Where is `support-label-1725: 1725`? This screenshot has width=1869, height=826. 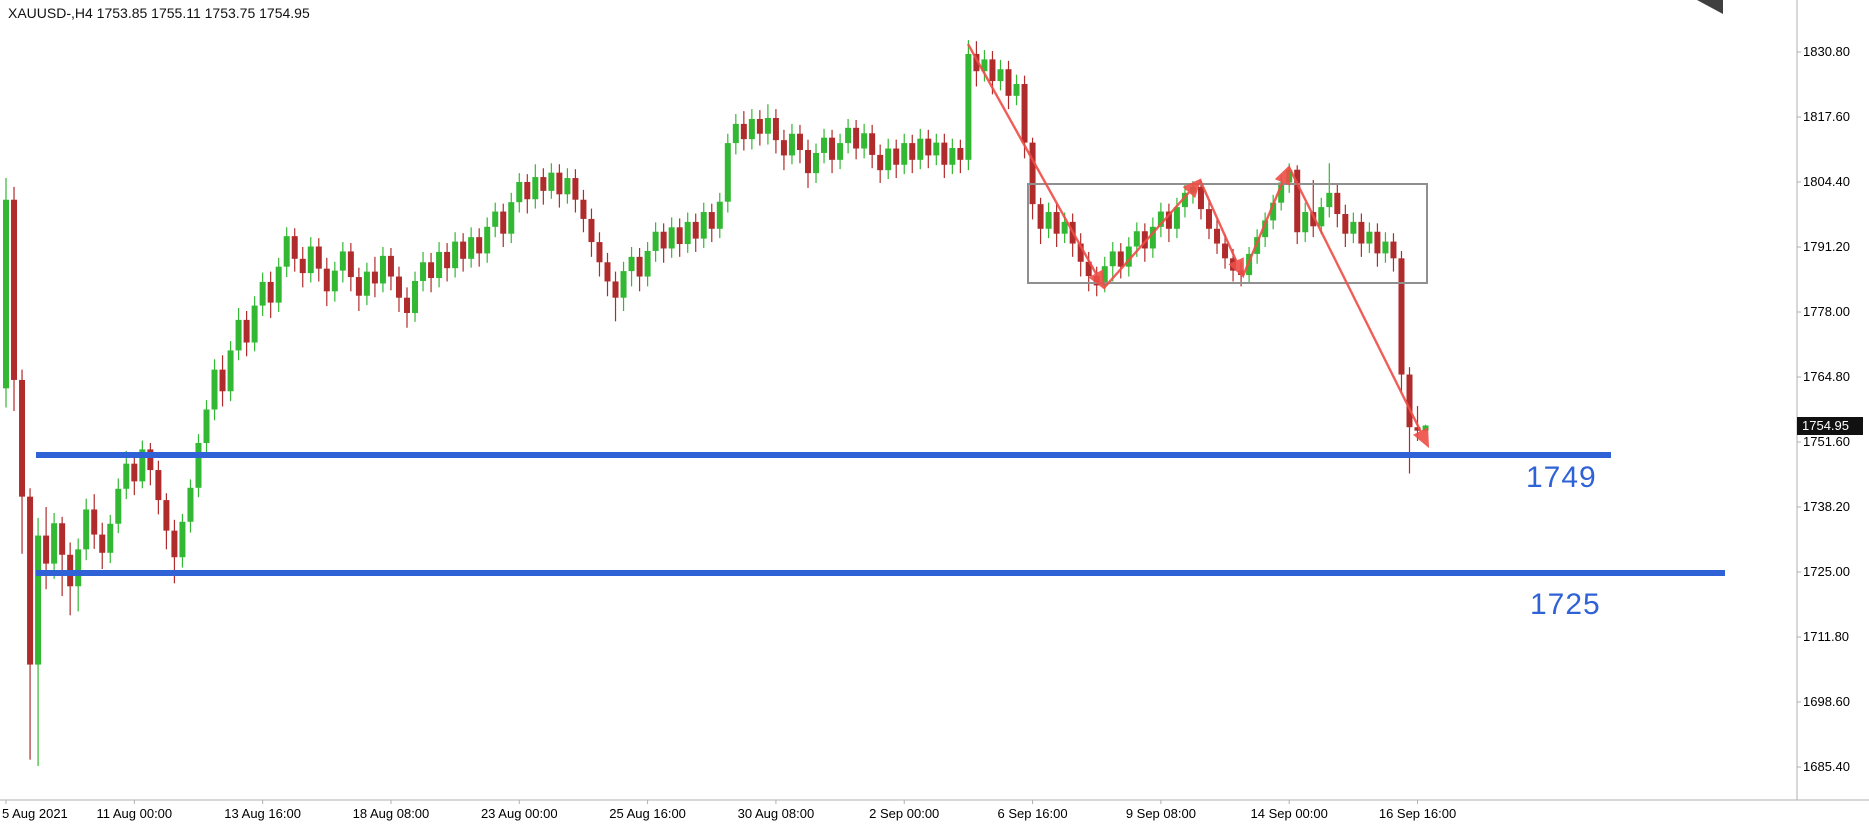
support-label-1725: 1725 is located at coordinates (1565, 604).